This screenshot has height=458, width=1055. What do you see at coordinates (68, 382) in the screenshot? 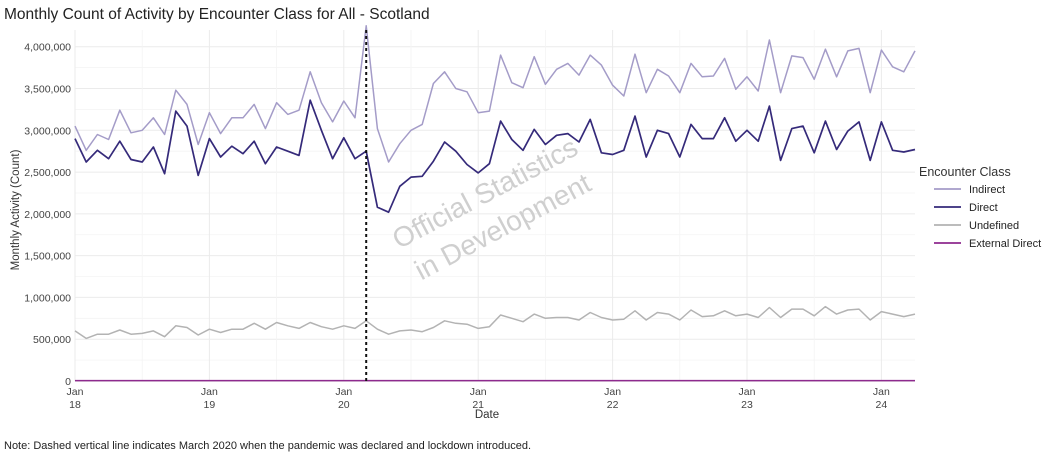
I see `y-tick-label: 0` at bounding box center [68, 382].